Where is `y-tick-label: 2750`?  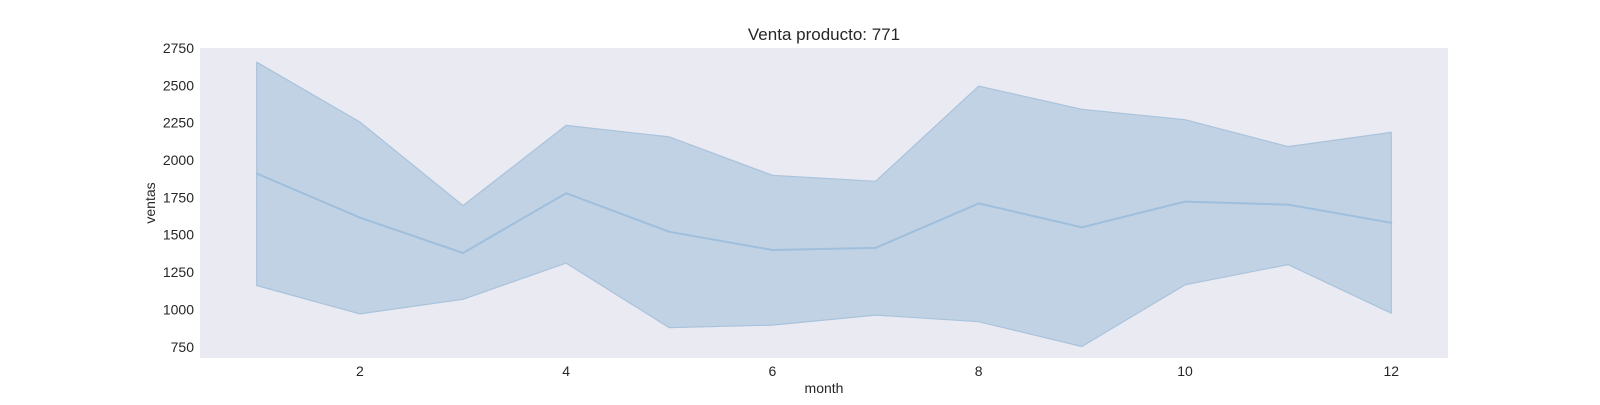 y-tick-label: 2750 is located at coordinates (178, 48).